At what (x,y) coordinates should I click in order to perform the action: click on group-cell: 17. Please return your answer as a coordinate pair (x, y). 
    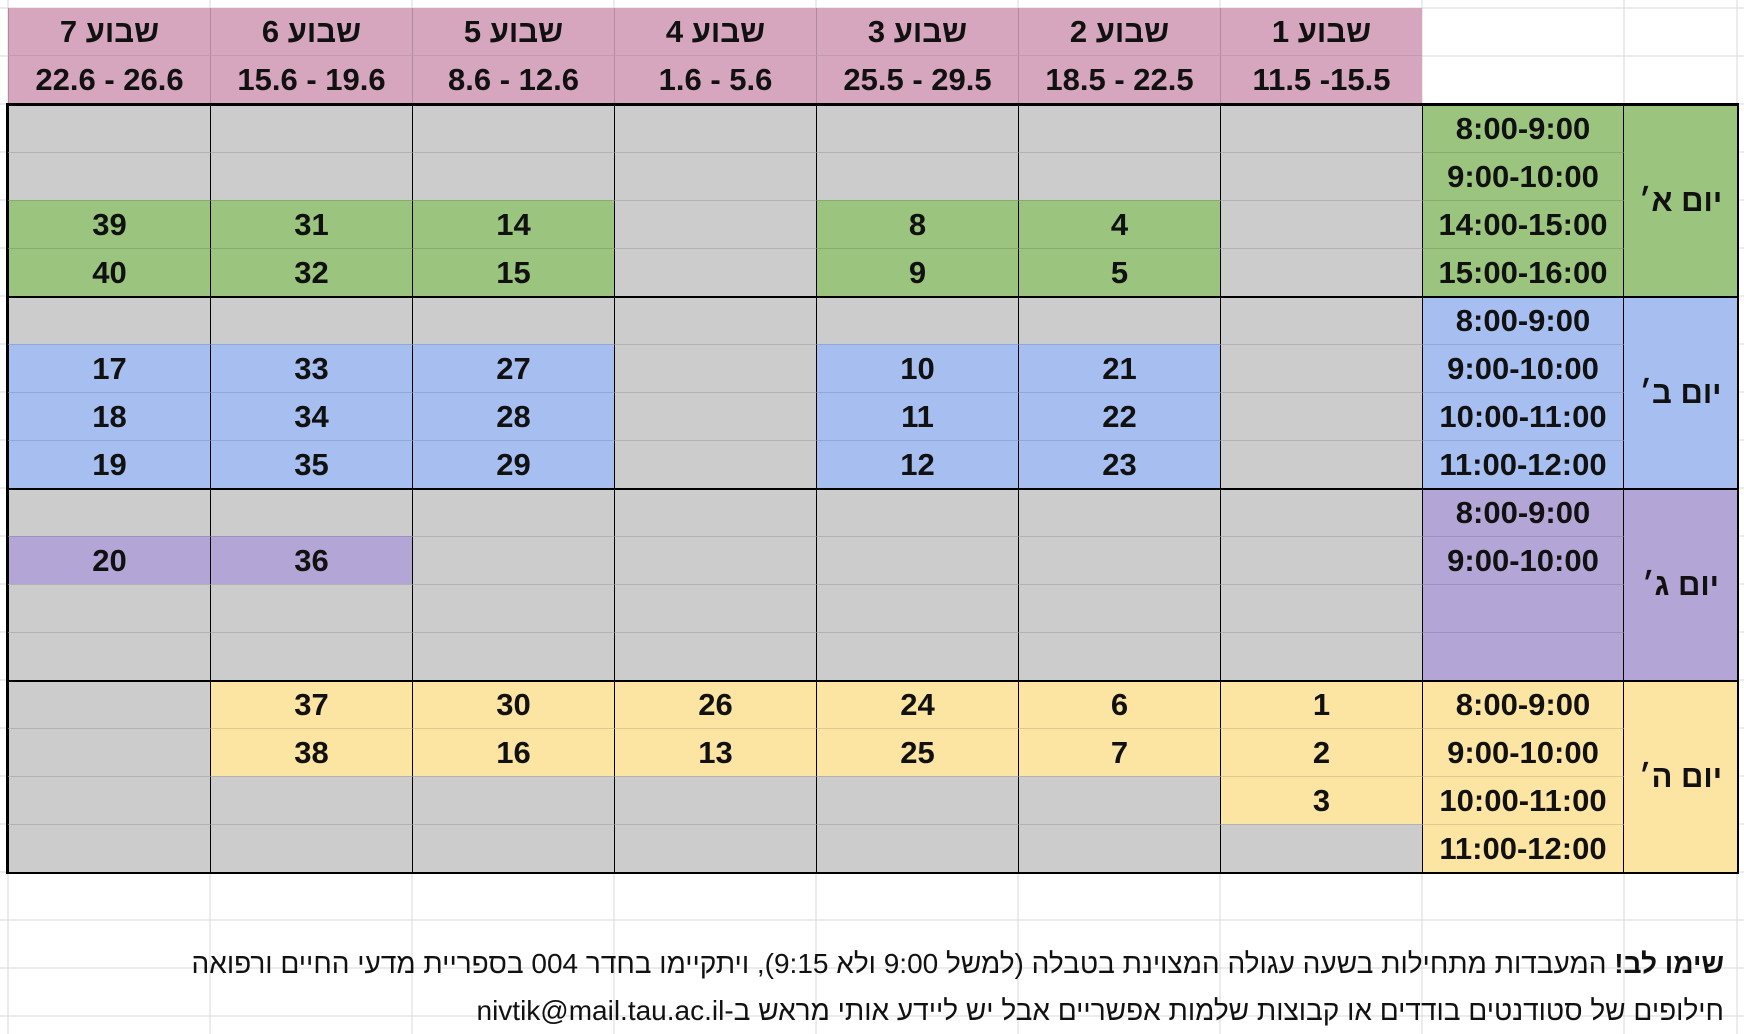
    Looking at the image, I should click on (109, 368).